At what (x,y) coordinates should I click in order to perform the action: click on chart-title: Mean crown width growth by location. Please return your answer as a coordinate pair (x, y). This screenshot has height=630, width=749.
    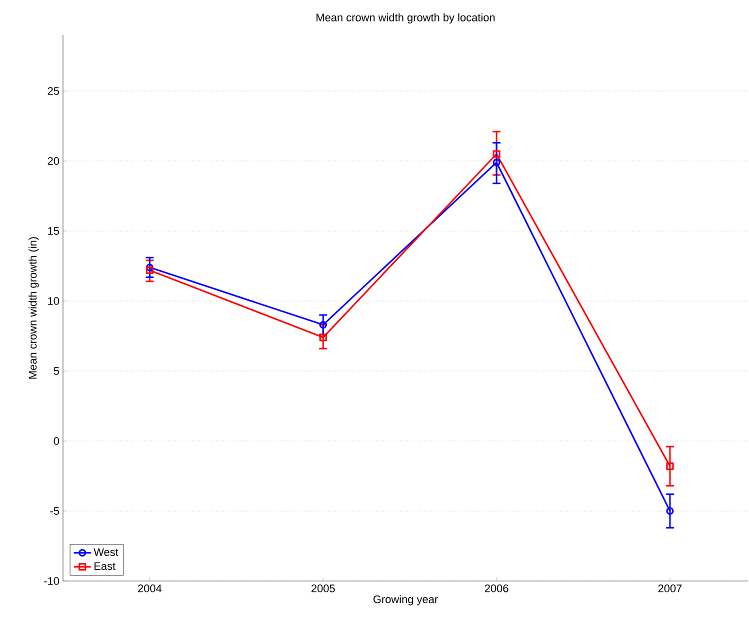
    Looking at the image, I should click on (405, 18).